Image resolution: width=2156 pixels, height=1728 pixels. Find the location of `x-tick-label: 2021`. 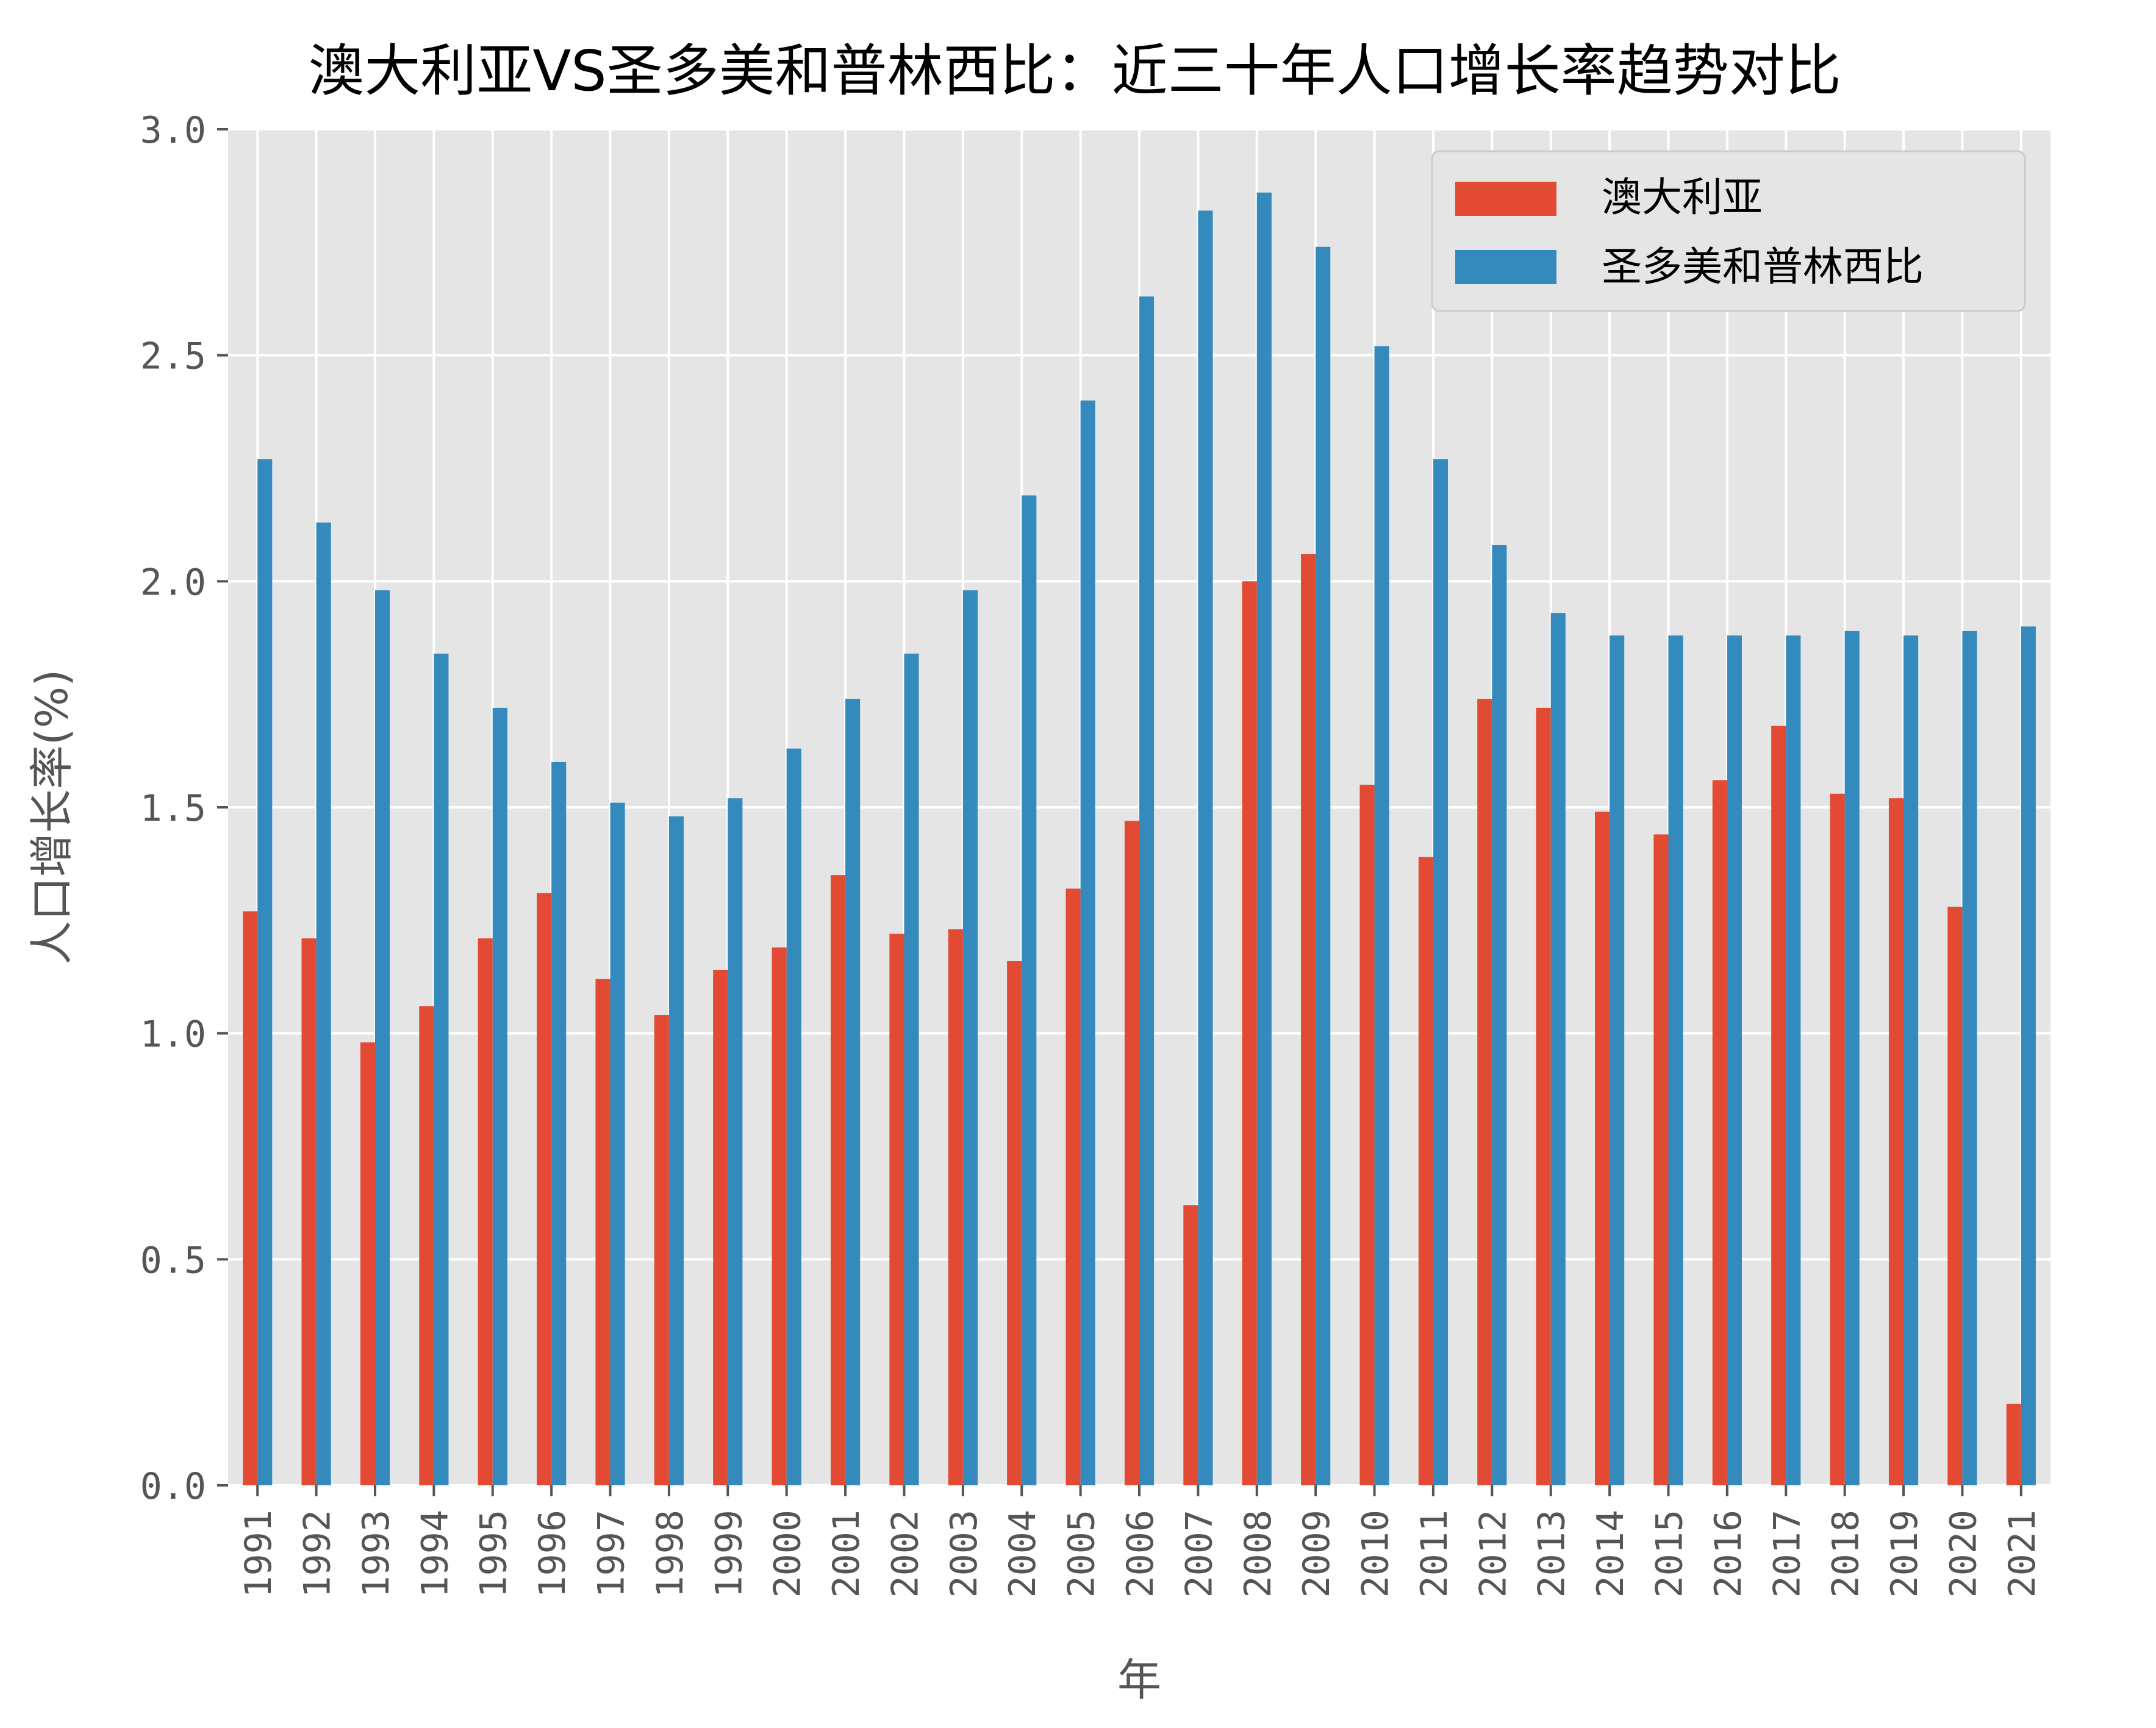

x-tick-label: 2021 is located at coordinates (2022, 1554).